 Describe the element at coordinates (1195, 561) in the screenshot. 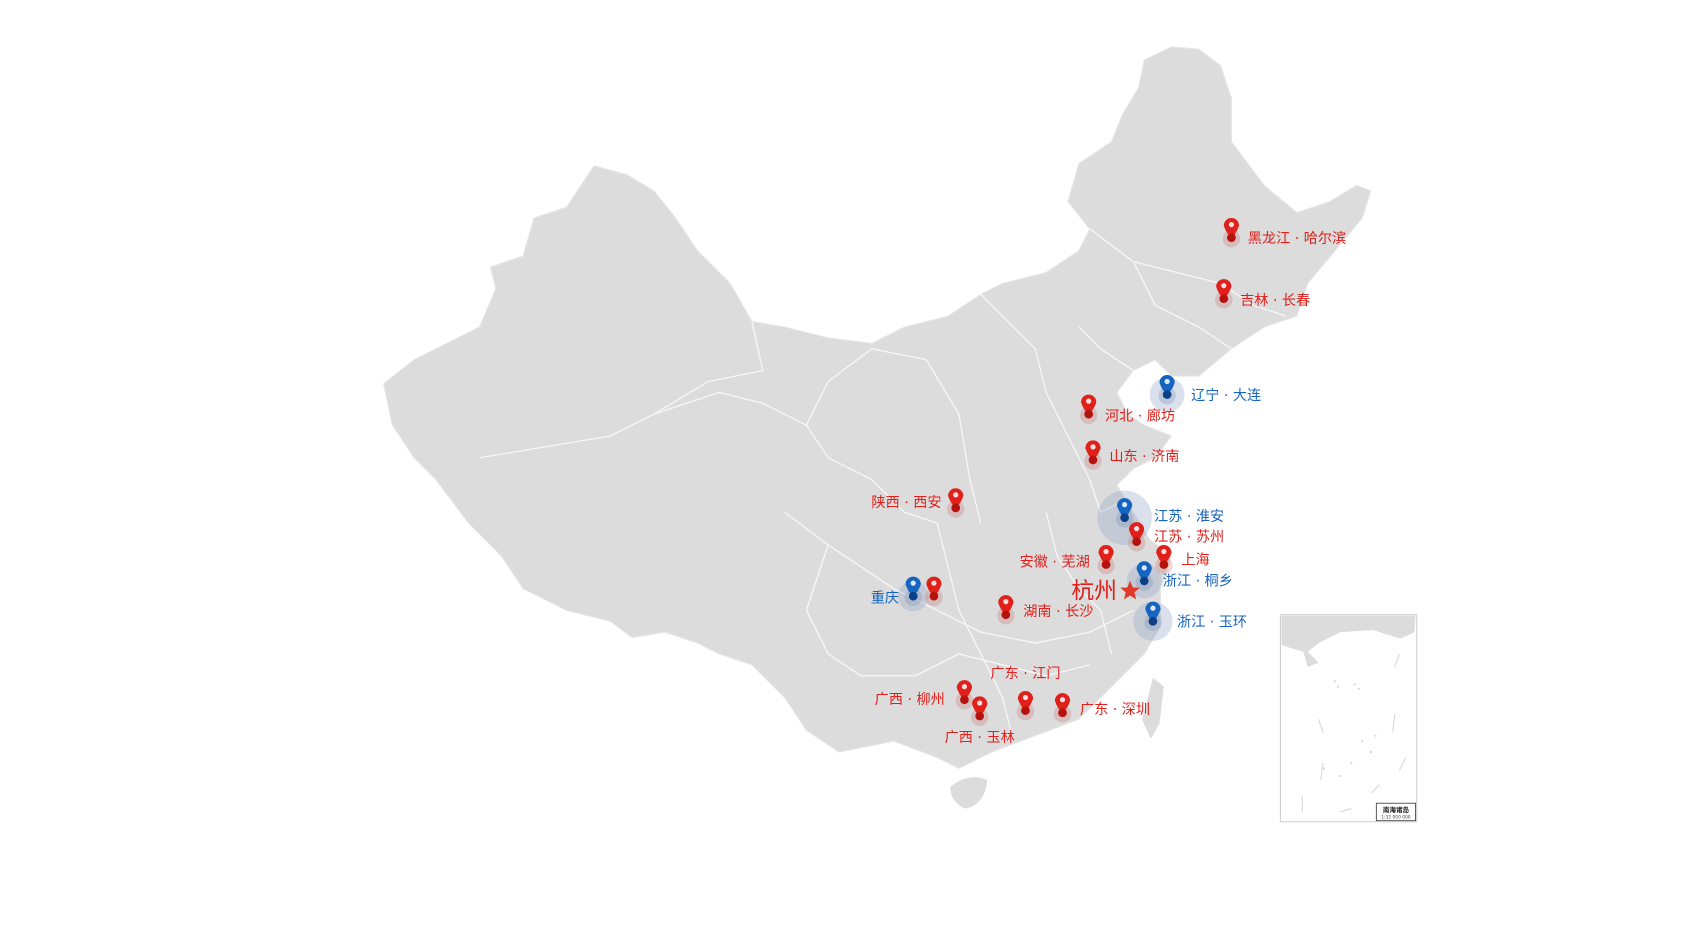

I see `marker-label: 上海` at that location.